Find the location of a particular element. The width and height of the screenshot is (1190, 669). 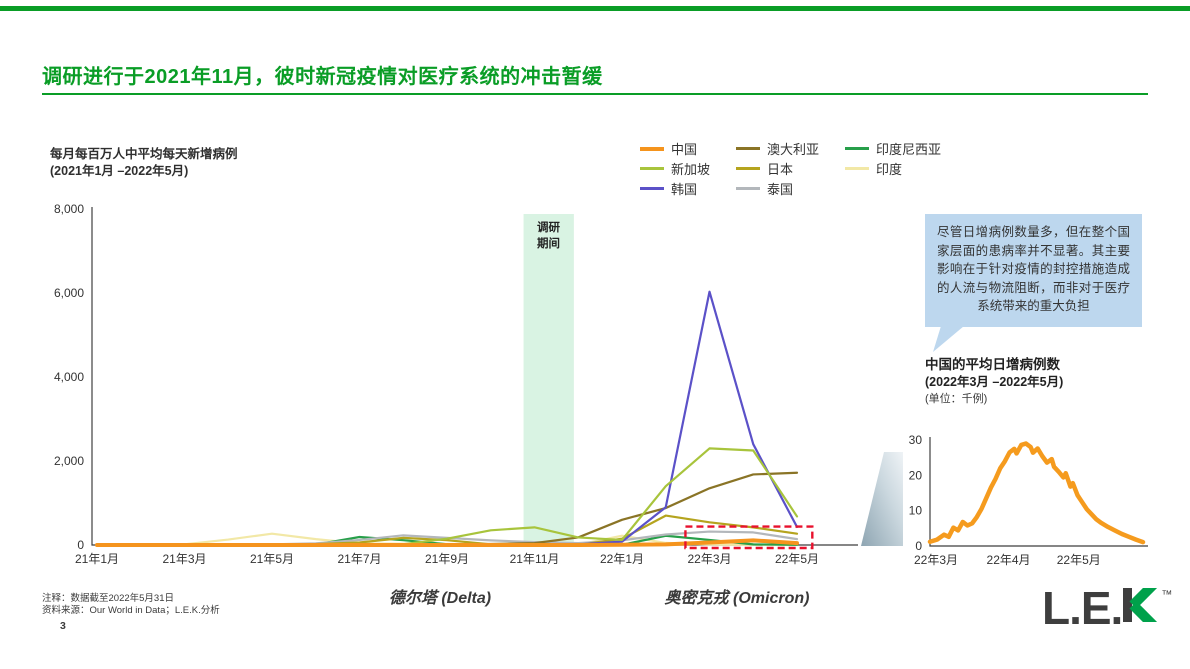

legend-label-singapore: 新加坡 is located at coordinates (691, 169).